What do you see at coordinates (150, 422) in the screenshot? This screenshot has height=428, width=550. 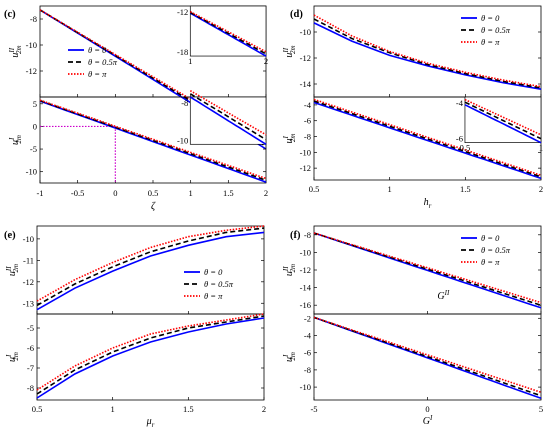 I see `x-axis-label: μr` at bounding box center [150, 422].